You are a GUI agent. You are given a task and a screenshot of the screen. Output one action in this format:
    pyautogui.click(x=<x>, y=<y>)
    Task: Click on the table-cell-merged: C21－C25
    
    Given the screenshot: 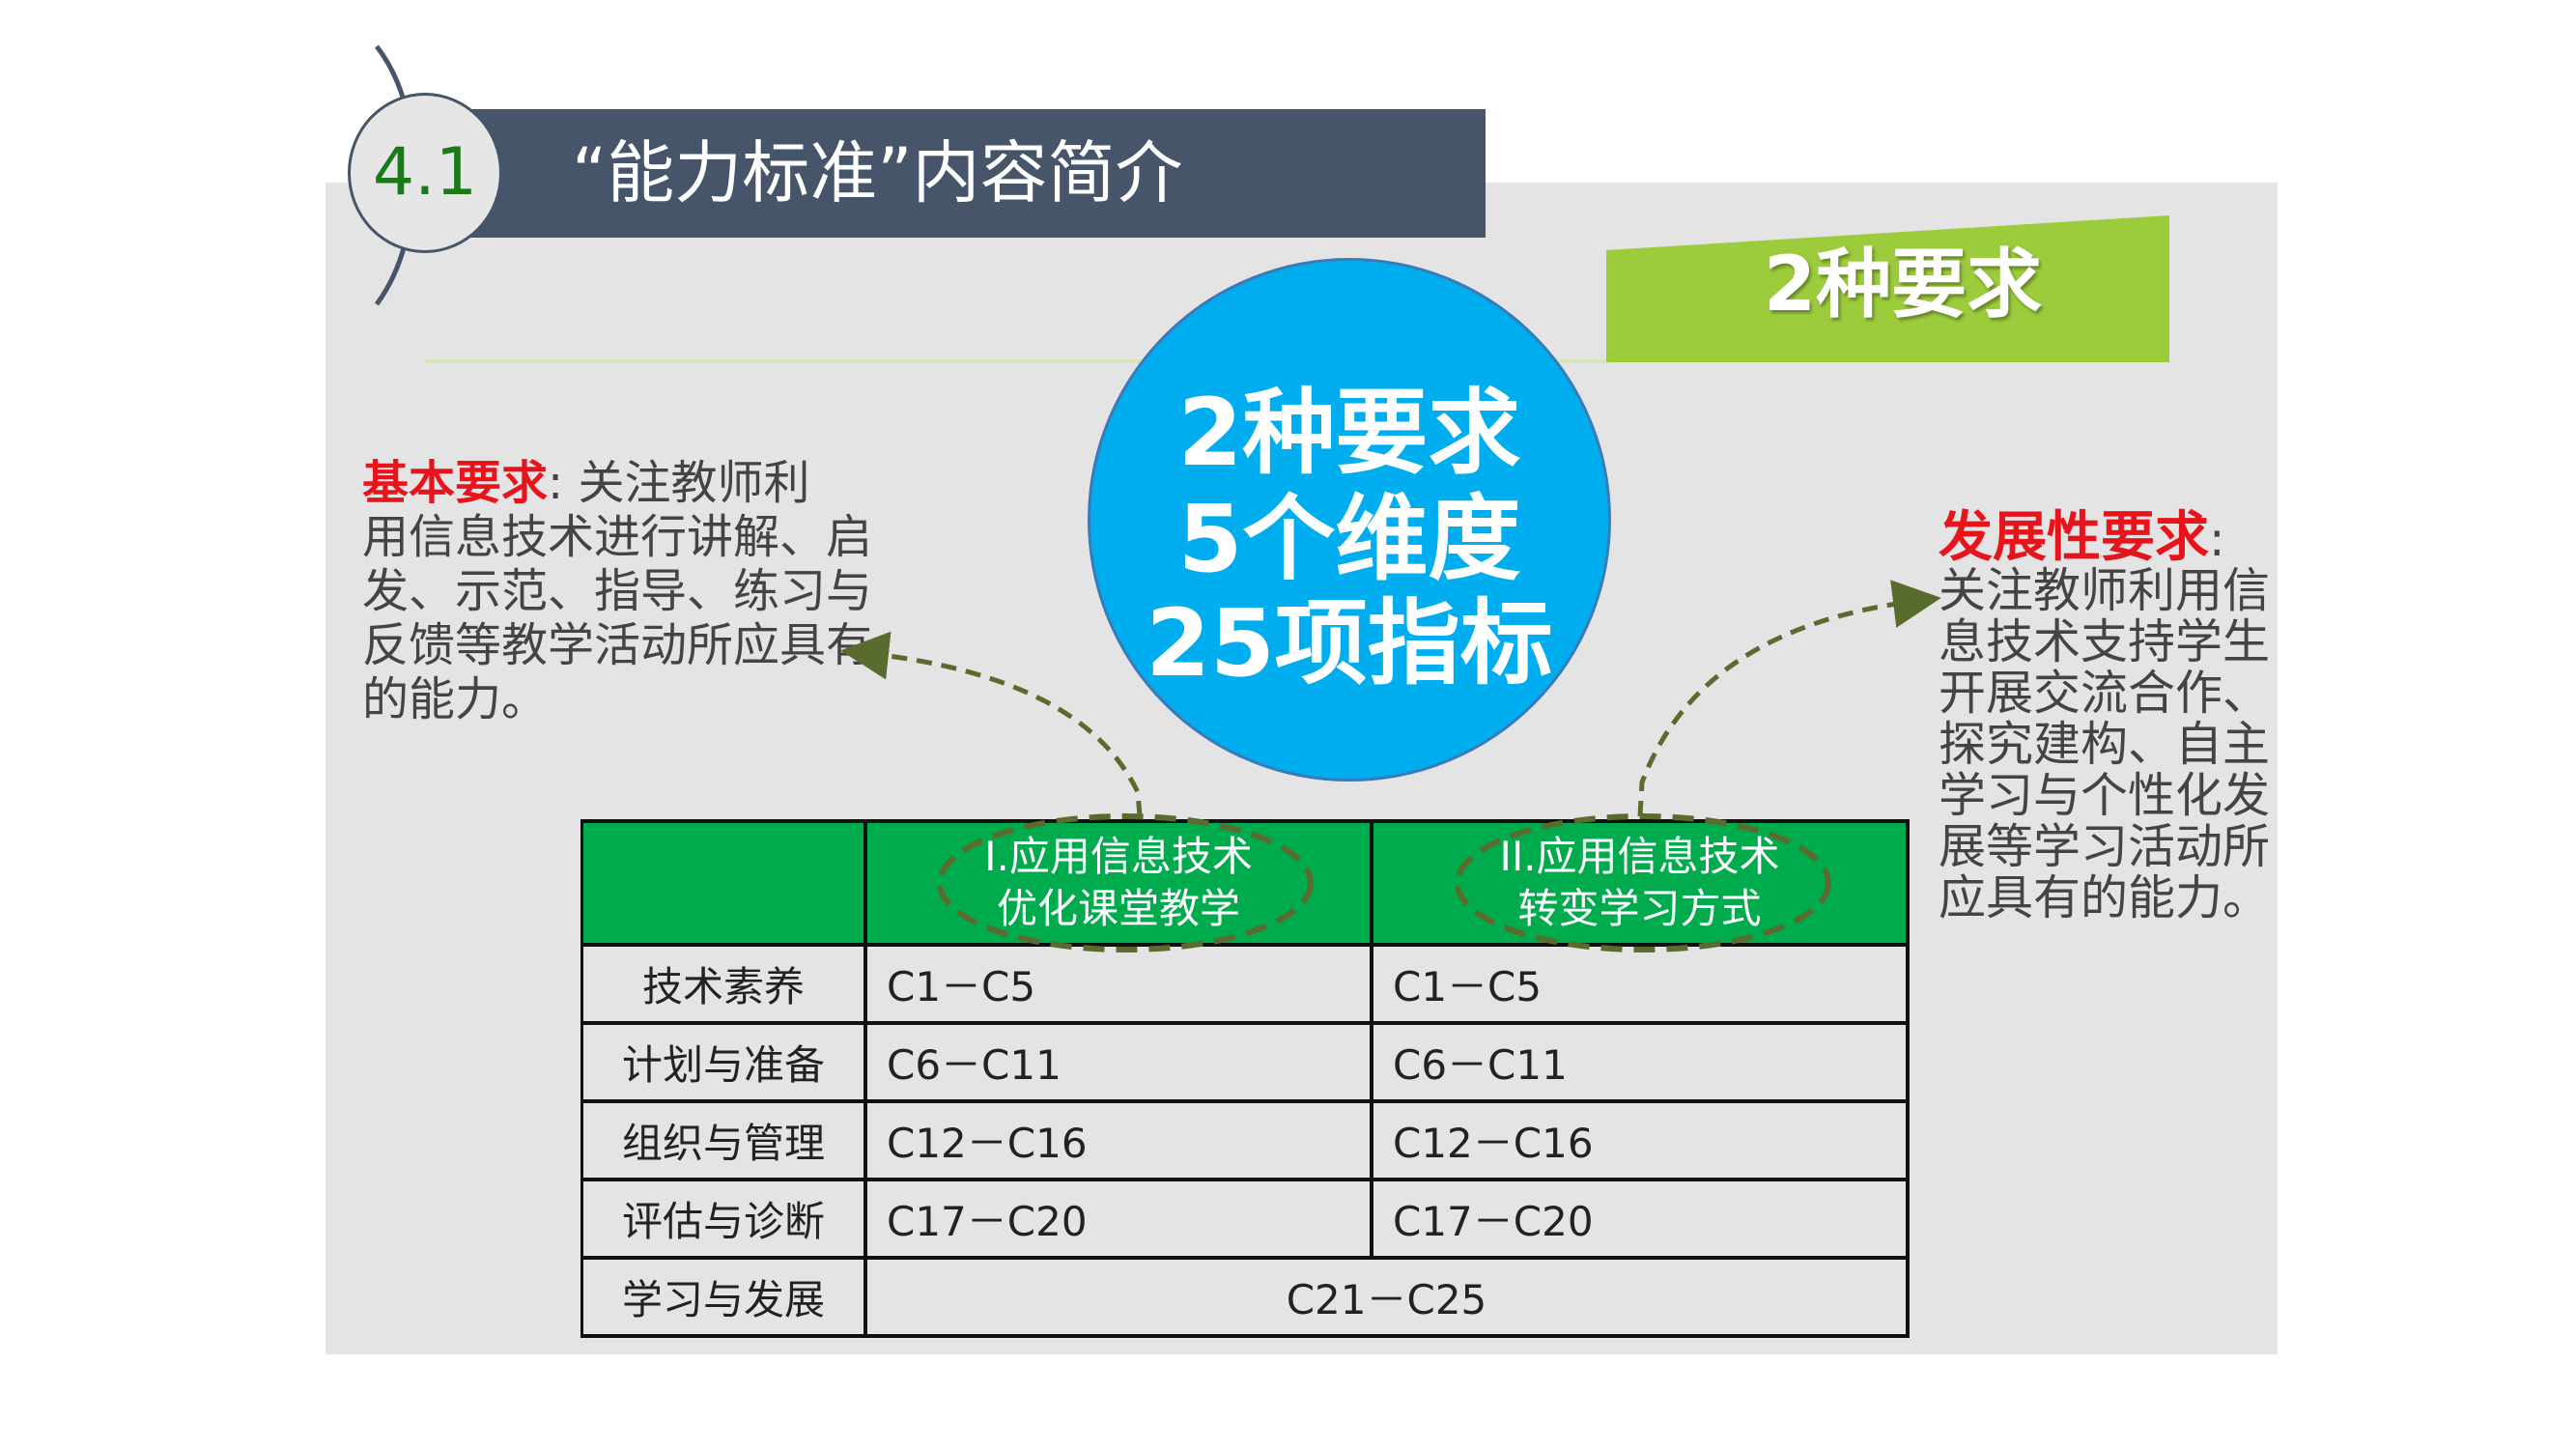 What is the action you would take?
    pyautogui.click(x=1386, y=1297)
    